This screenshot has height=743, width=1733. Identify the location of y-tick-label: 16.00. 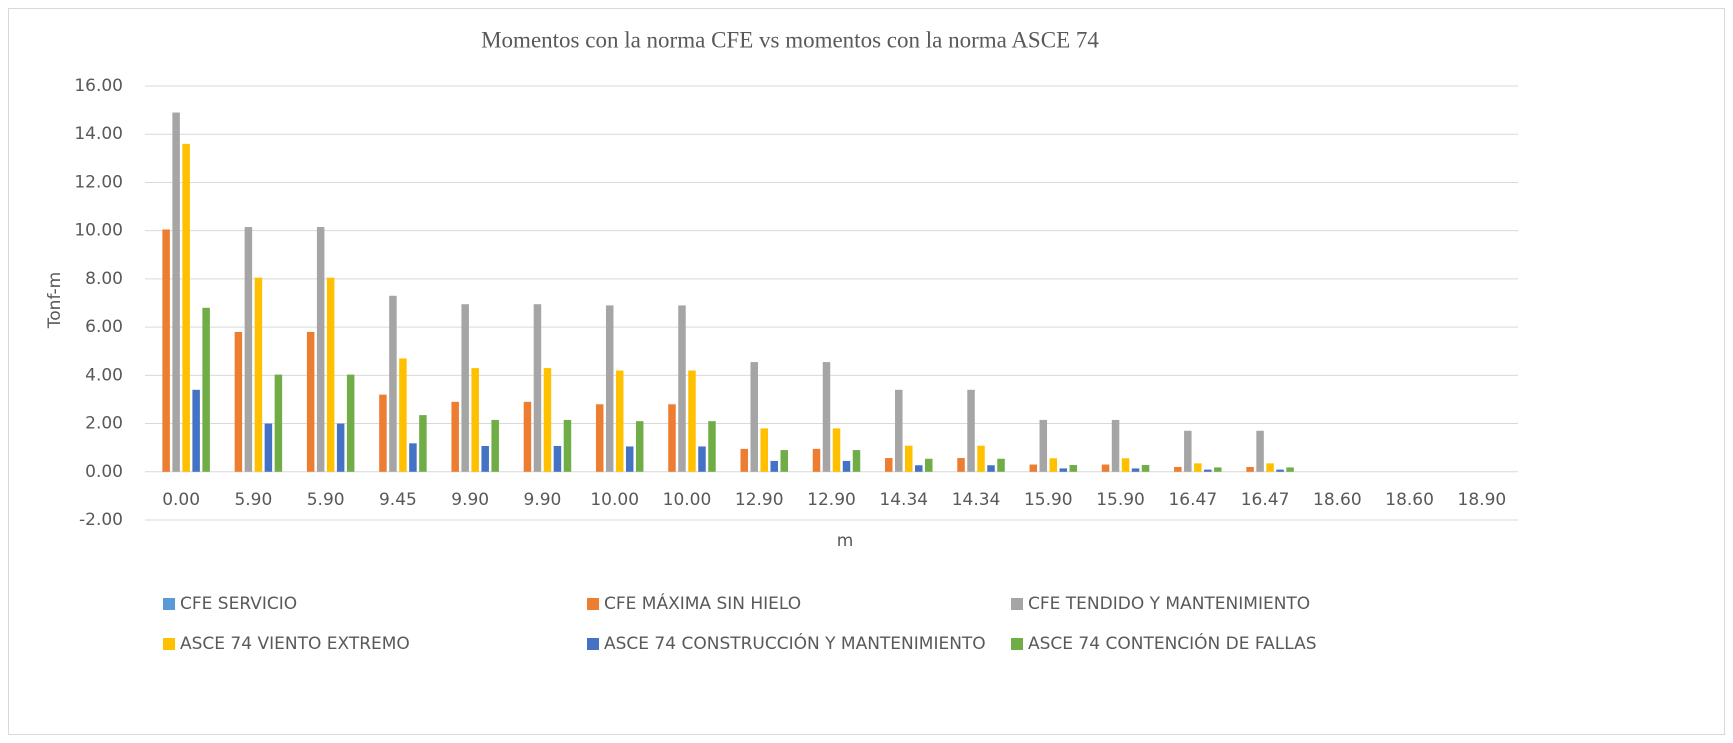
(98, 86).